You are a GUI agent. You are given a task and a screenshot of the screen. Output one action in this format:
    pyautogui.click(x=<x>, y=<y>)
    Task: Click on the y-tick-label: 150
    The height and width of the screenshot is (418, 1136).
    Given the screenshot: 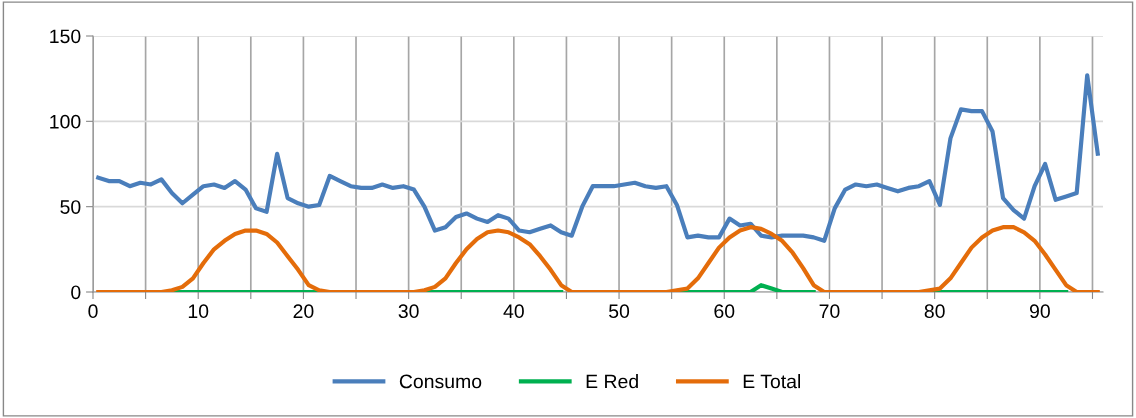 What is the action you would take?
    pyautogui.click(x=65, y=36)
    